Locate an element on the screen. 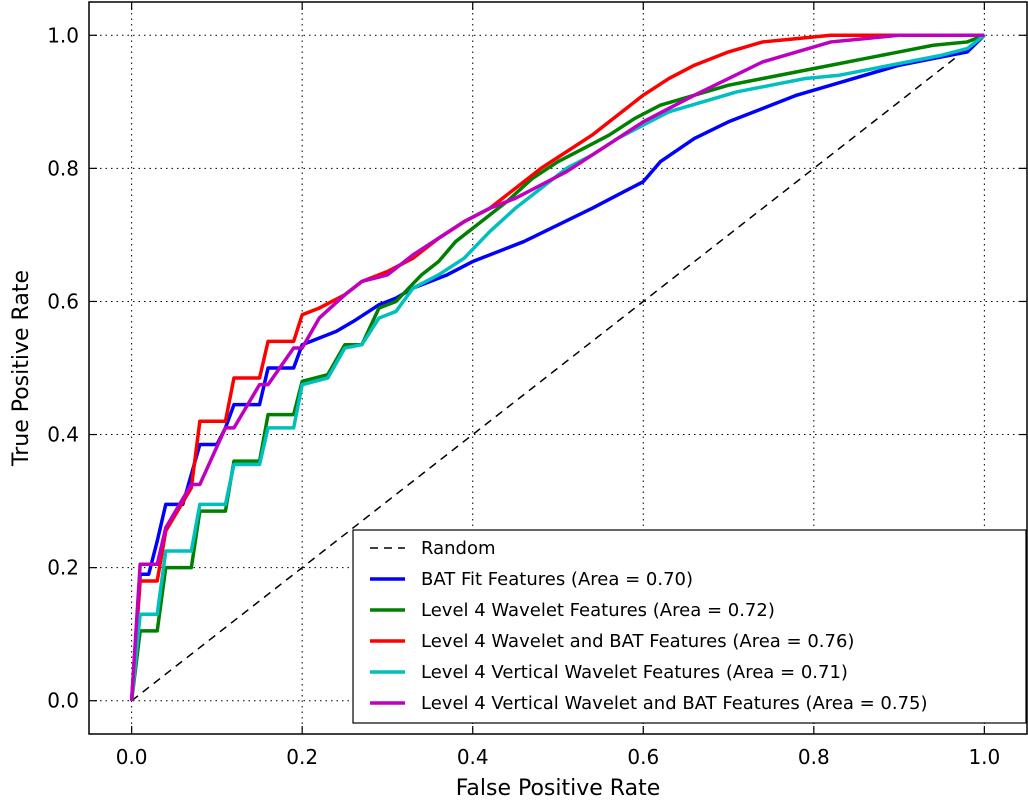  x-tick-label: 0.8 is located at coordinates (814, 757).